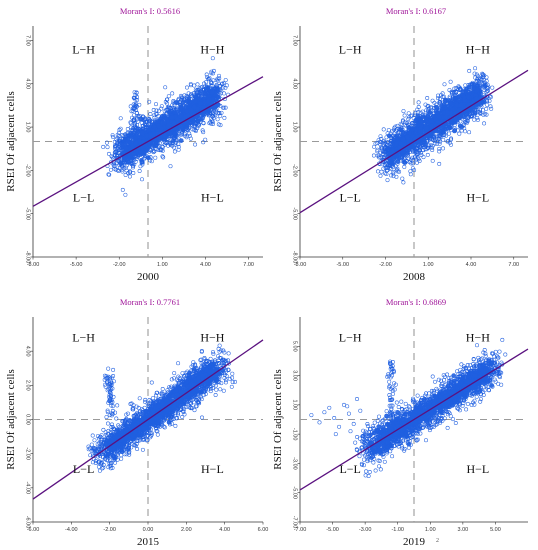 The image size is (538, 550). What do you see at coordinates (428, 265) in the screenshot?
I see `x-tick-label: 1.00` at bounding box center [428, 265].